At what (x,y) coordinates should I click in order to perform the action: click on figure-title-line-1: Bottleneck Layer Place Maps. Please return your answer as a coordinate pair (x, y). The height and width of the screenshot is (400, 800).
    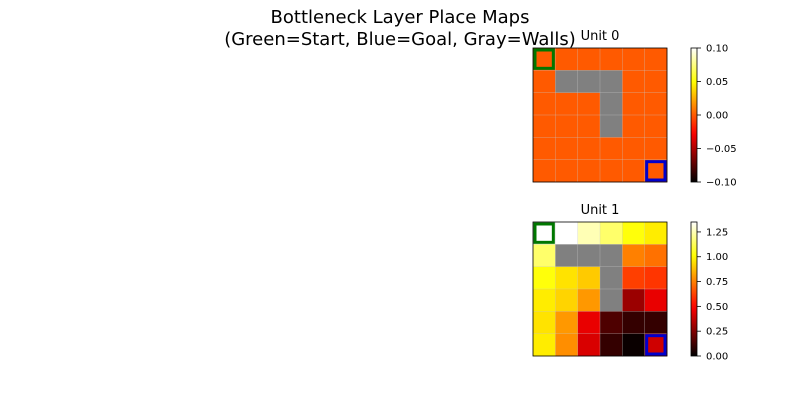
    Looking at the image, I should click on (400, 17).